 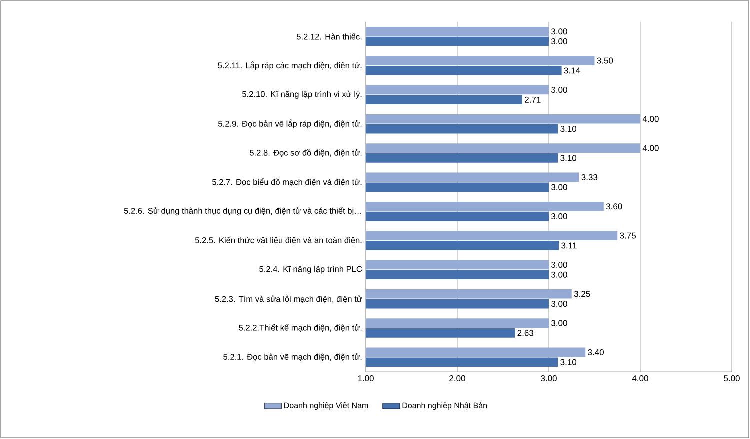 I want to click on data-label: 3.40, so click(x=596, y=352).